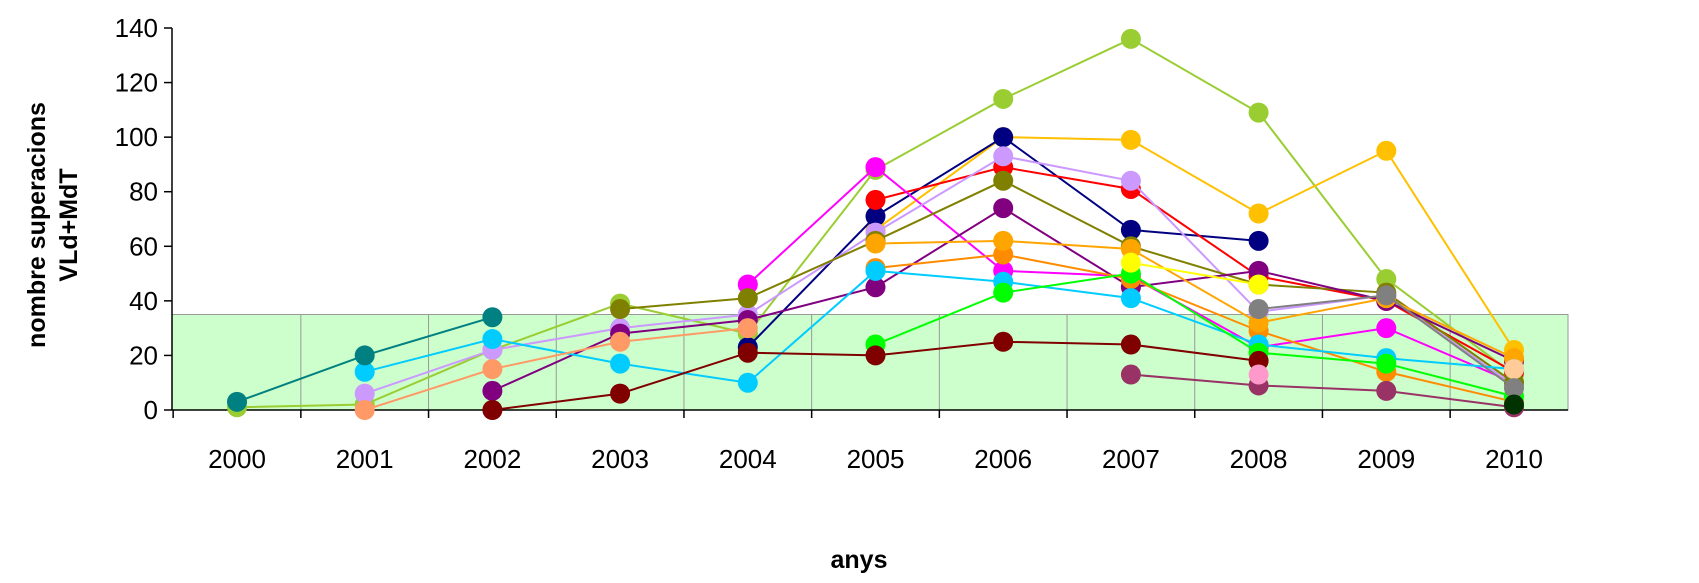 The width and height of the screenshot is (1699, 583). What do you see at coordinates (136, 28) in the screenshot?
I see `y-tick-label: 140` at bounding box center [136, 28].